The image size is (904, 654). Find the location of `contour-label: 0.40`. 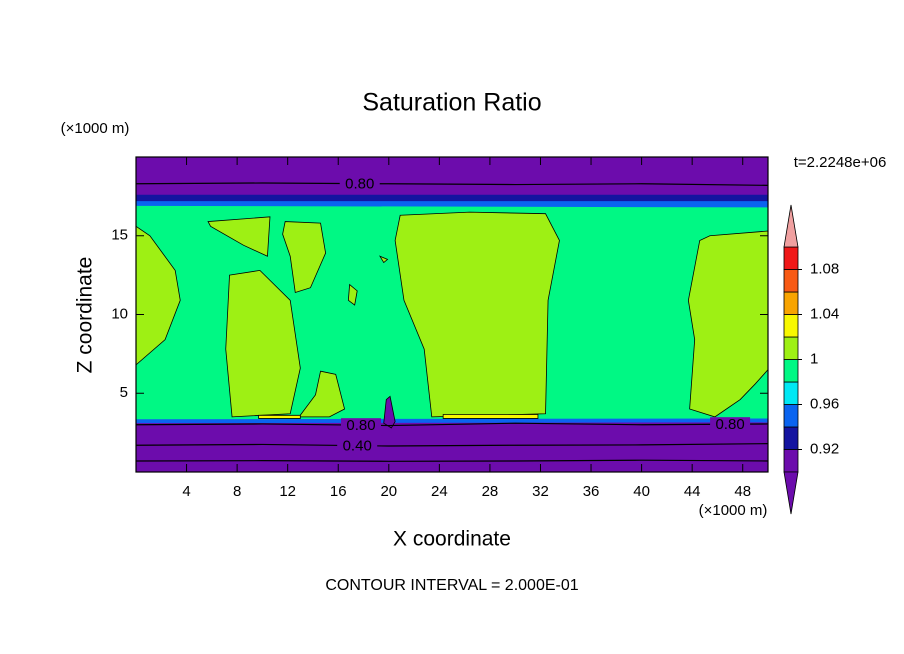

contour-label: 0.40 is located at coordinates (357, 446).